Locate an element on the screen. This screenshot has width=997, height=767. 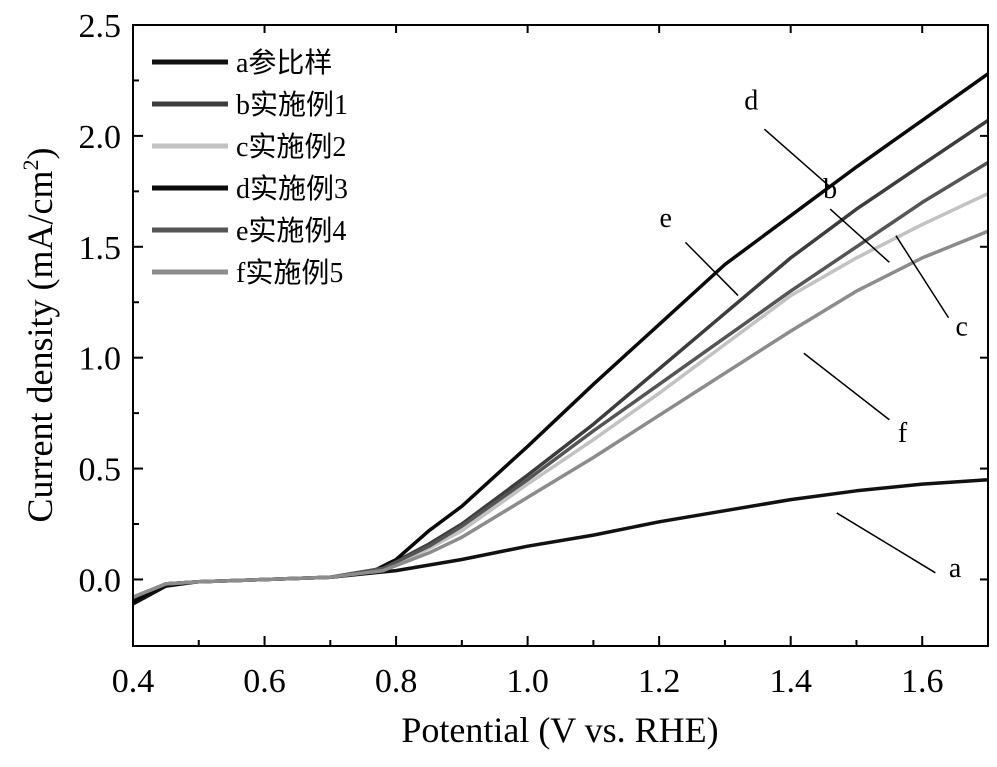
annotation-leader-e is located at coordinates (711, 269).